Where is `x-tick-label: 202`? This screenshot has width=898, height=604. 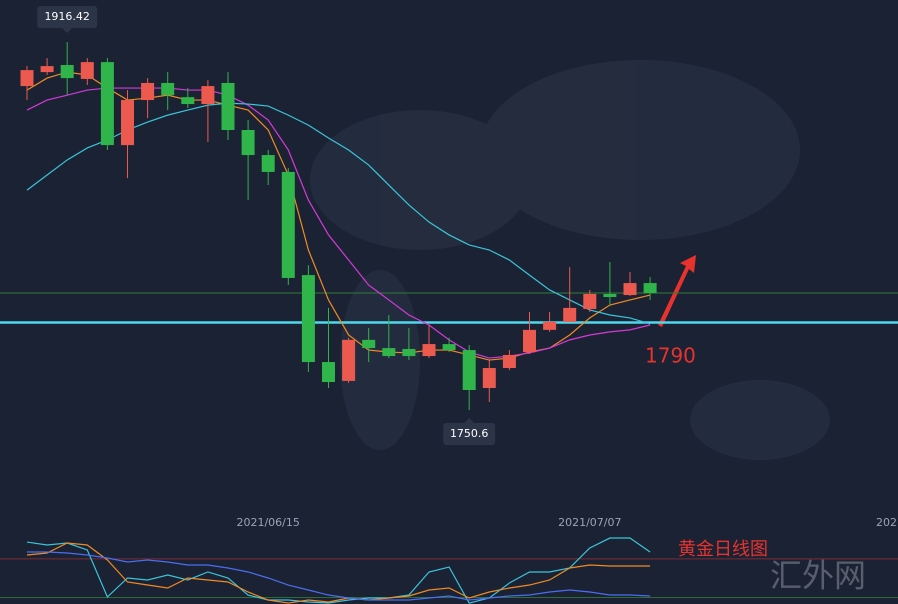
x-tick-label: 202 is located at coordinates (886, 522).